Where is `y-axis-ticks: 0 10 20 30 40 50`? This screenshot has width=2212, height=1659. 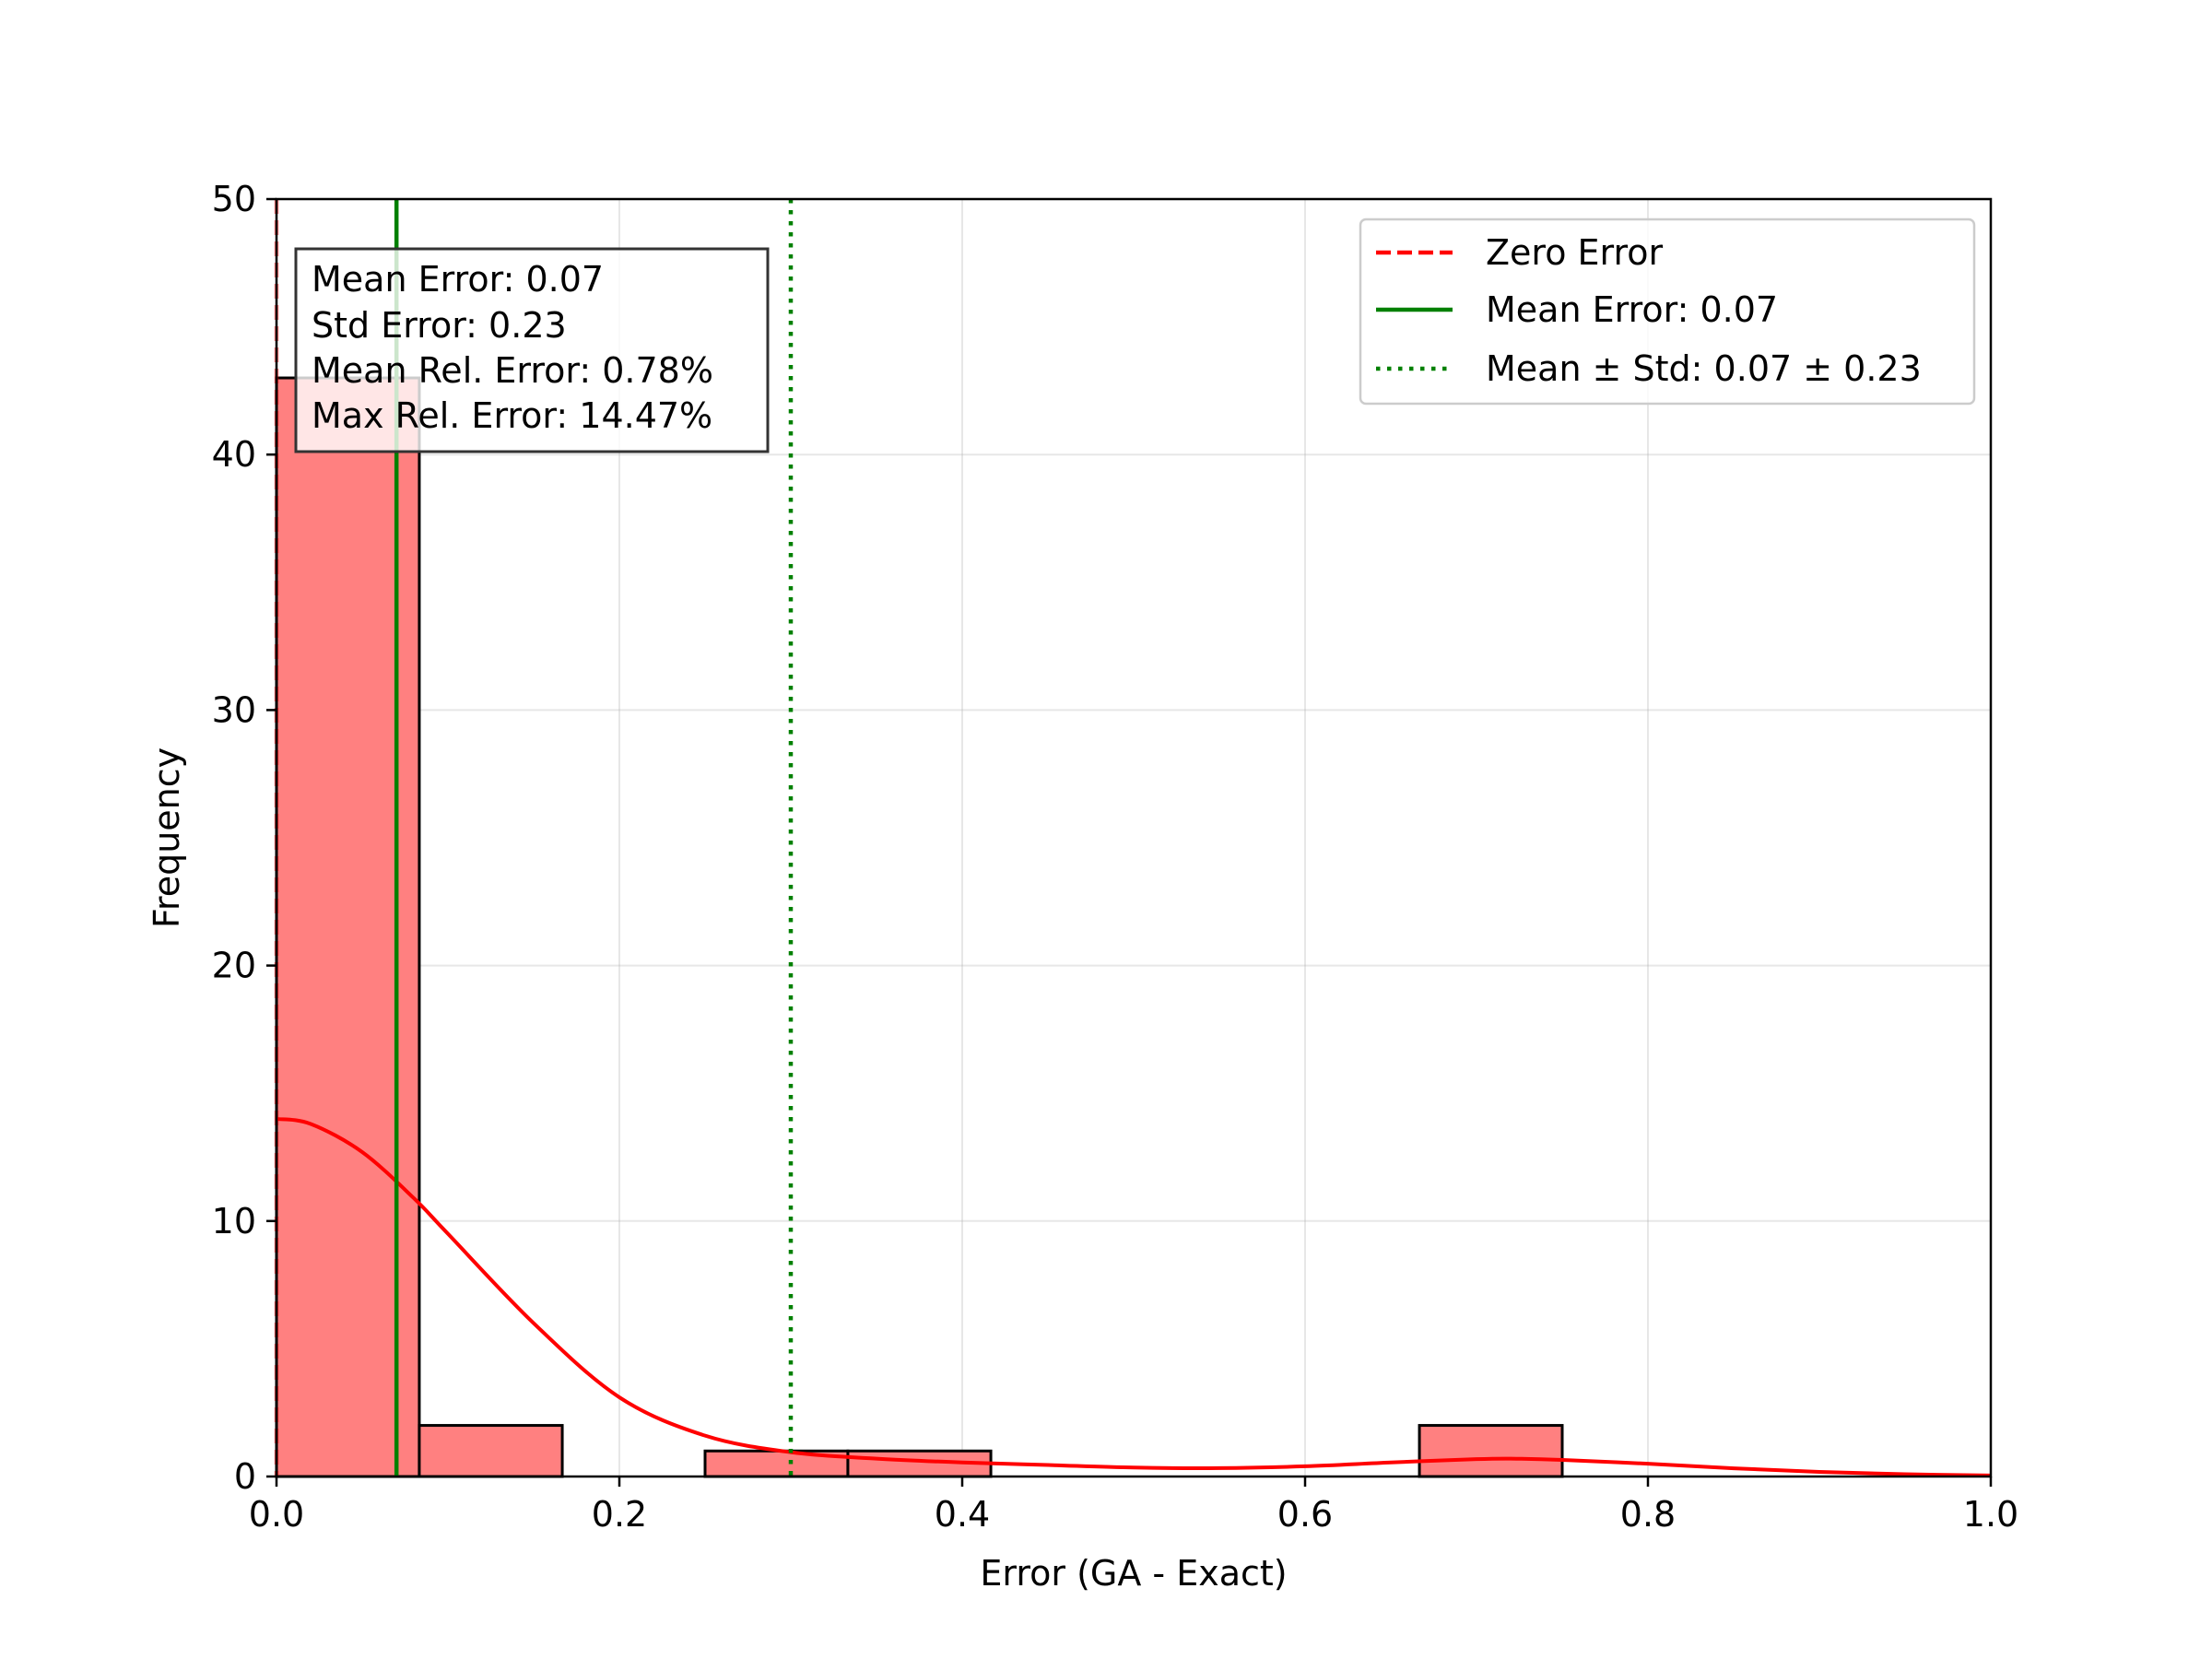 y-axis-ticks: 0 10 20 30 40 50 is located at coordinates (244, 838).